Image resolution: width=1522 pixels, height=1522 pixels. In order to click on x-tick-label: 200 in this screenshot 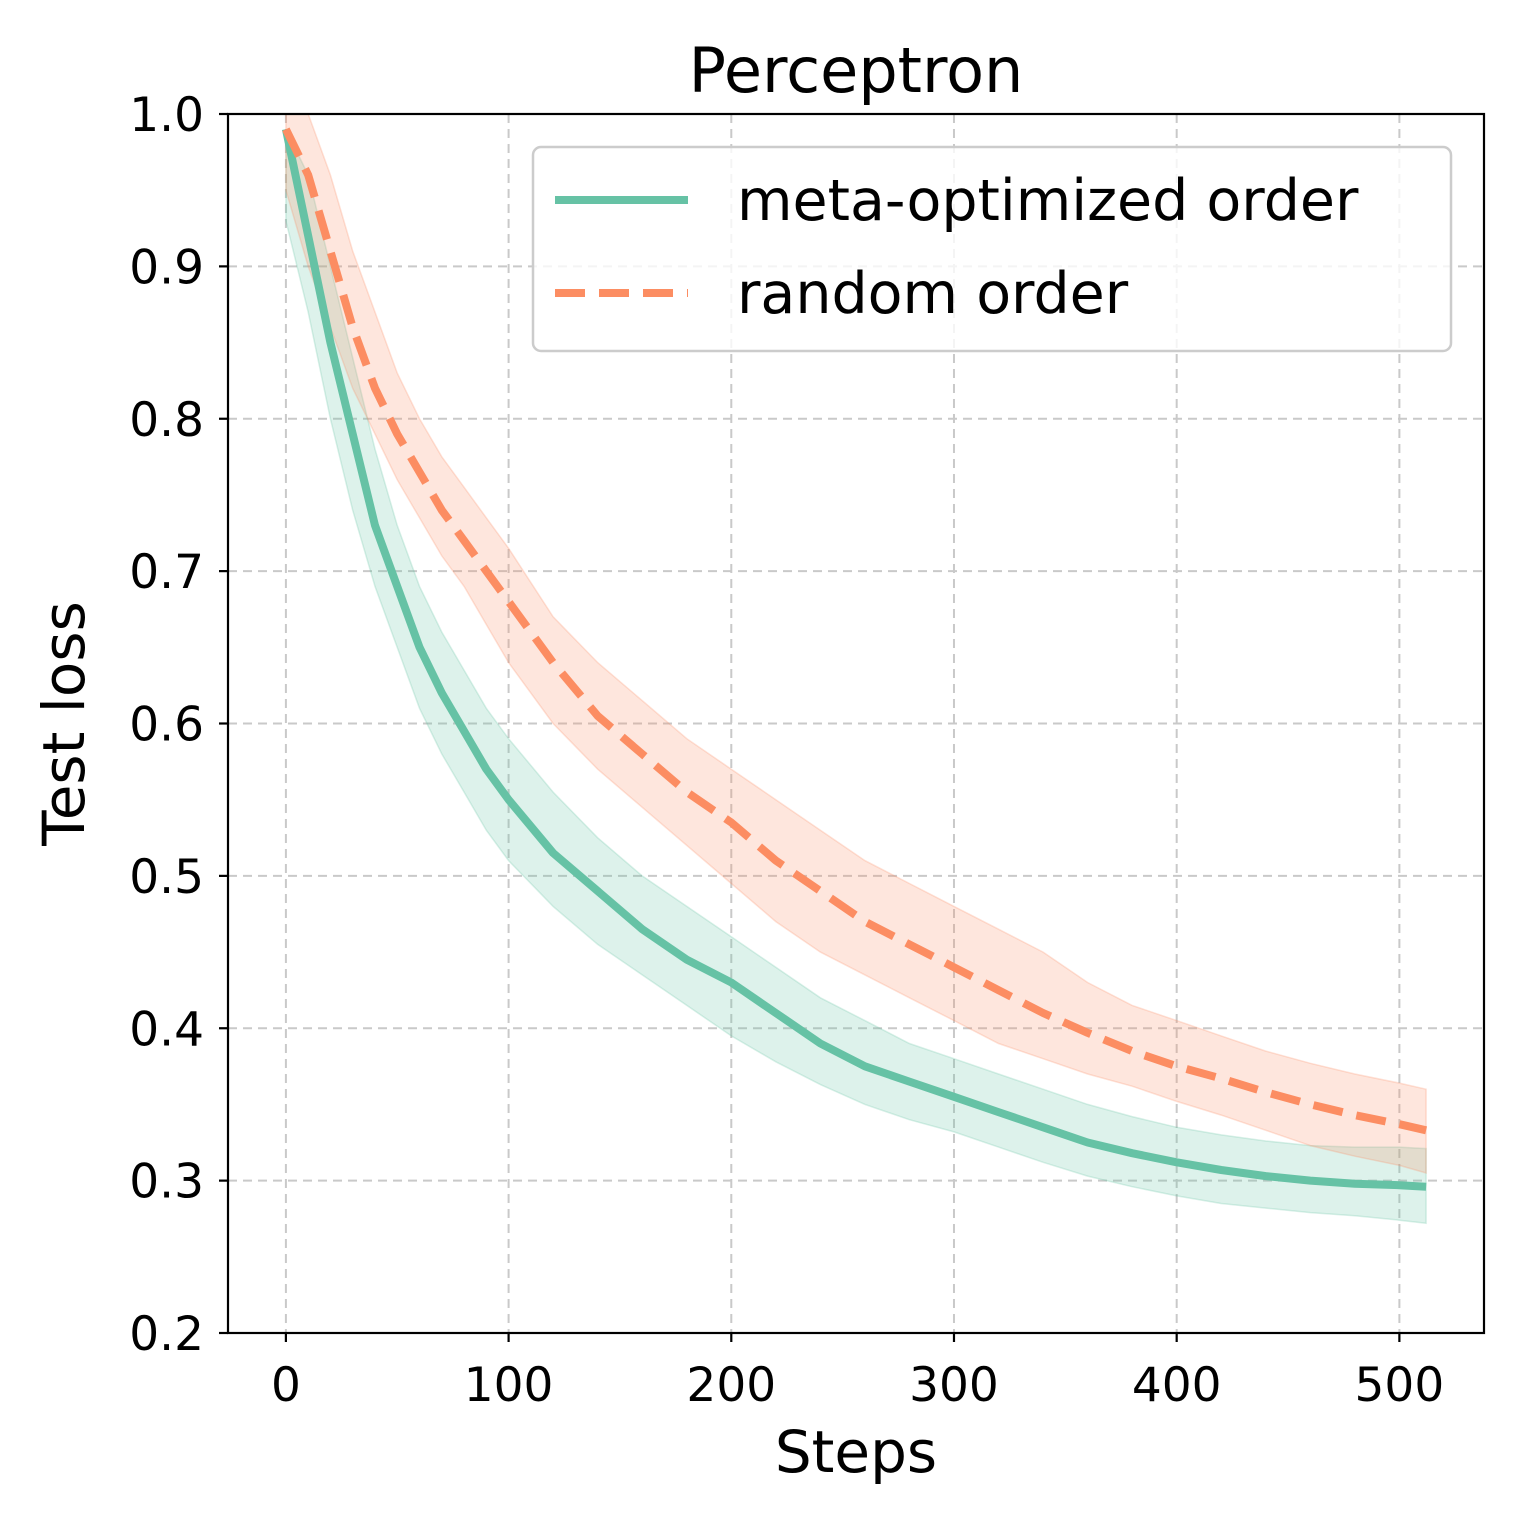, I will do `click(731, 1385)`.